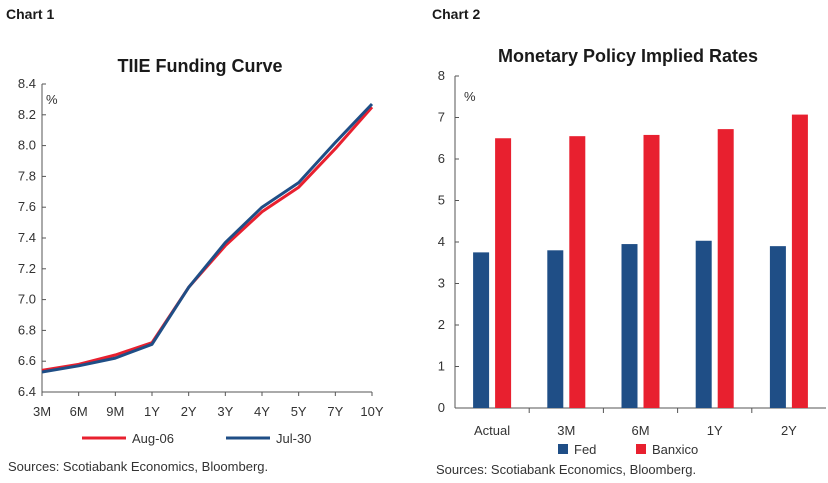 The height and width of the screenshot is (483, 828). I want to click on chart1-x-tick-label: 10Y, so click(371, 411).